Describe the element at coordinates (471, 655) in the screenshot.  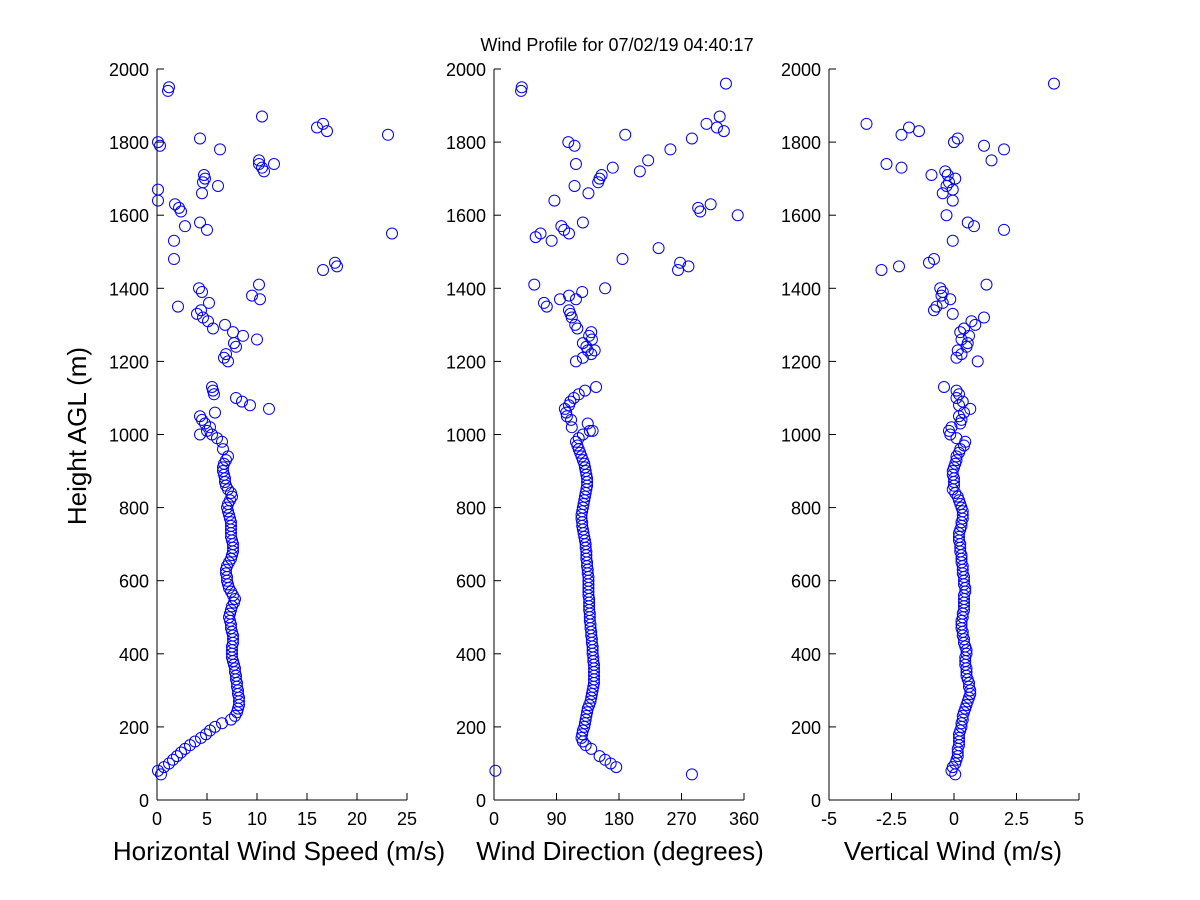
I see `y-tick-label: 400` at that location.